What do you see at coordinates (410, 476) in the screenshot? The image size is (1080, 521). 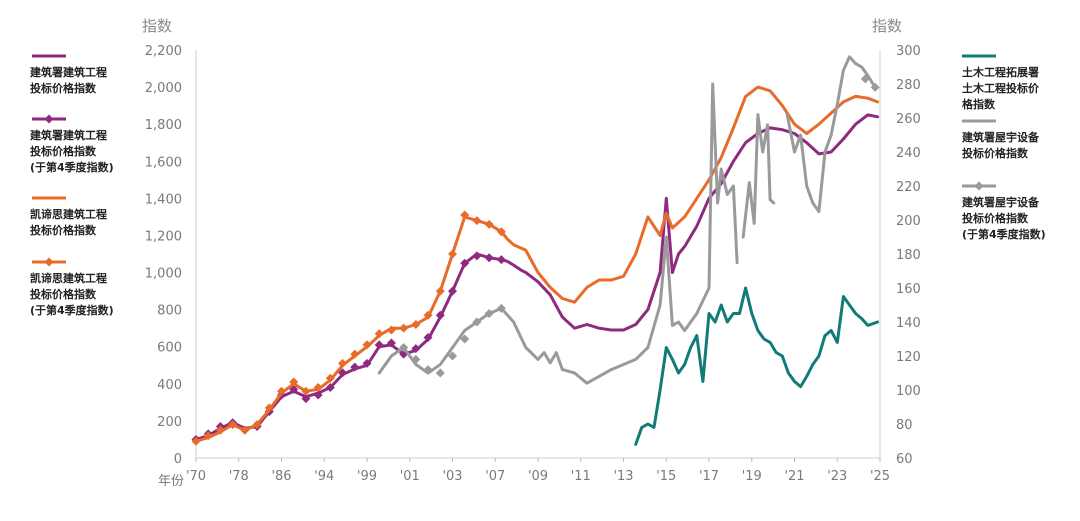 I see `x-tick-label: '01` at bounding box center [410, 476].